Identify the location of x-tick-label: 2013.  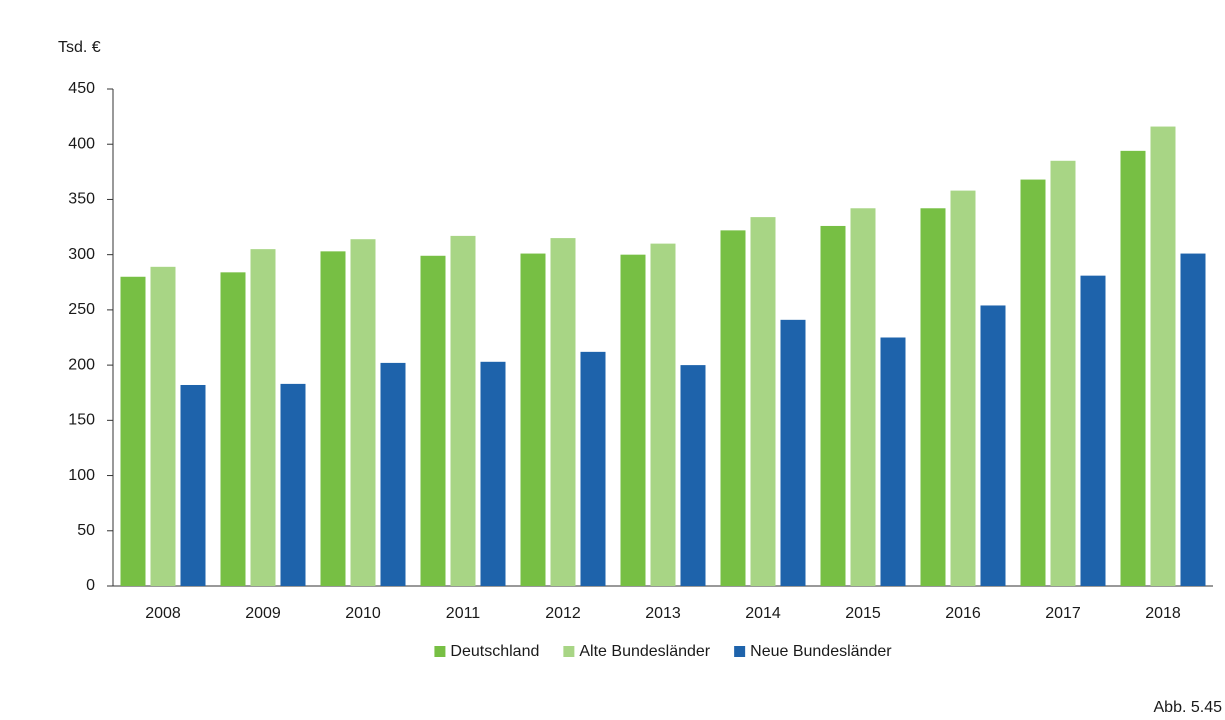
(663, 613).